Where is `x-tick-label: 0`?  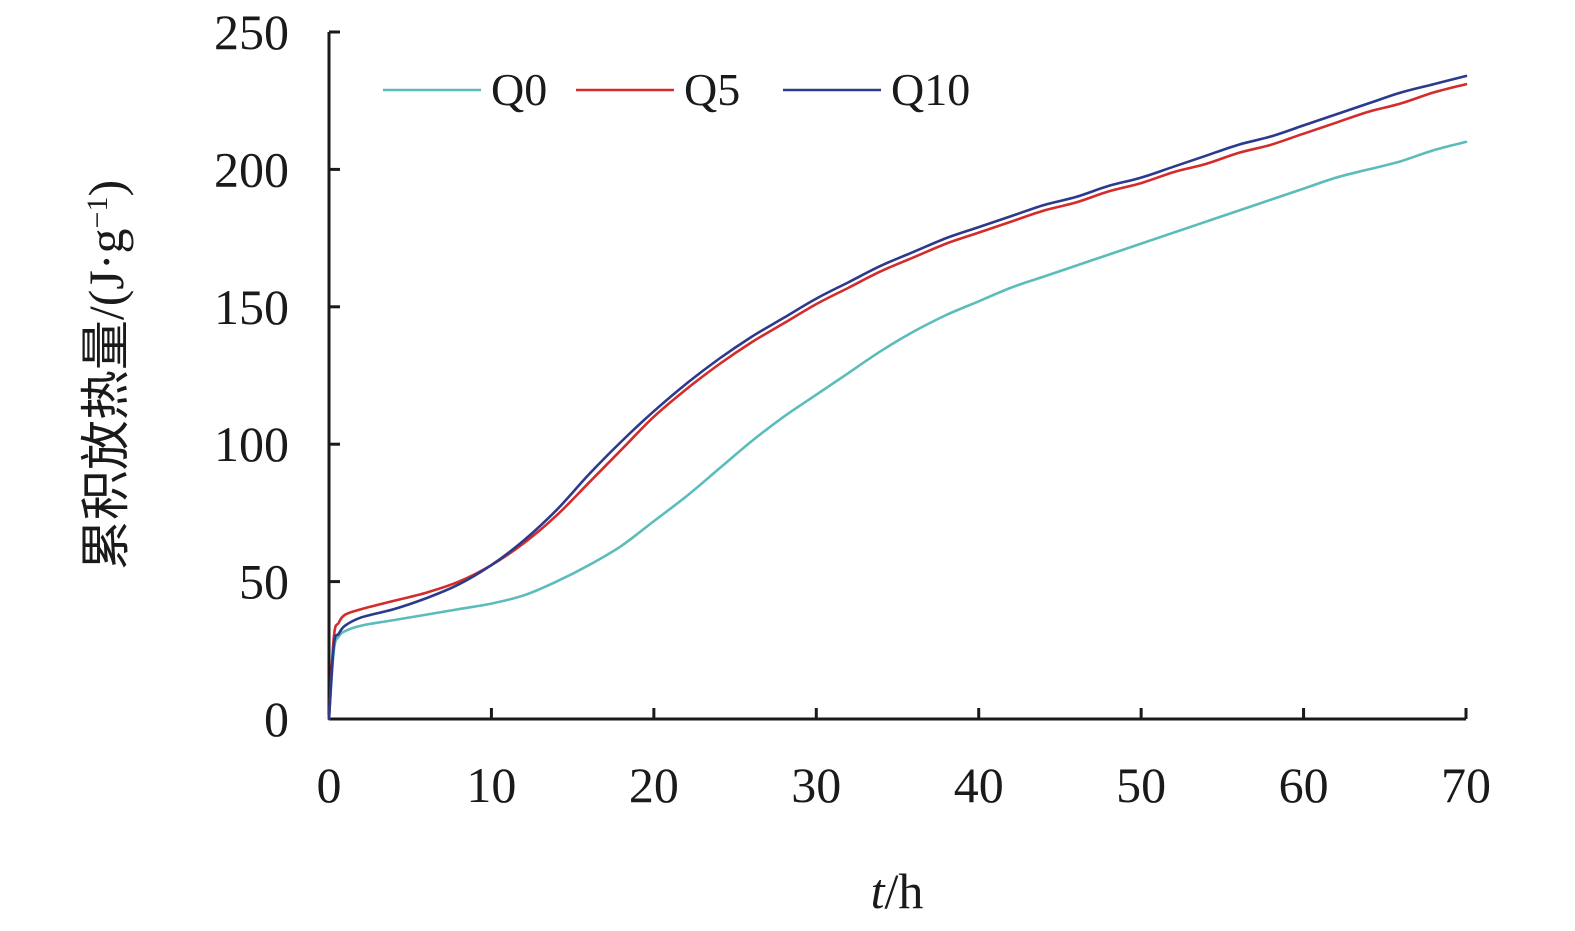
x-tick-label: 0 is located at coordinates (329, 785).